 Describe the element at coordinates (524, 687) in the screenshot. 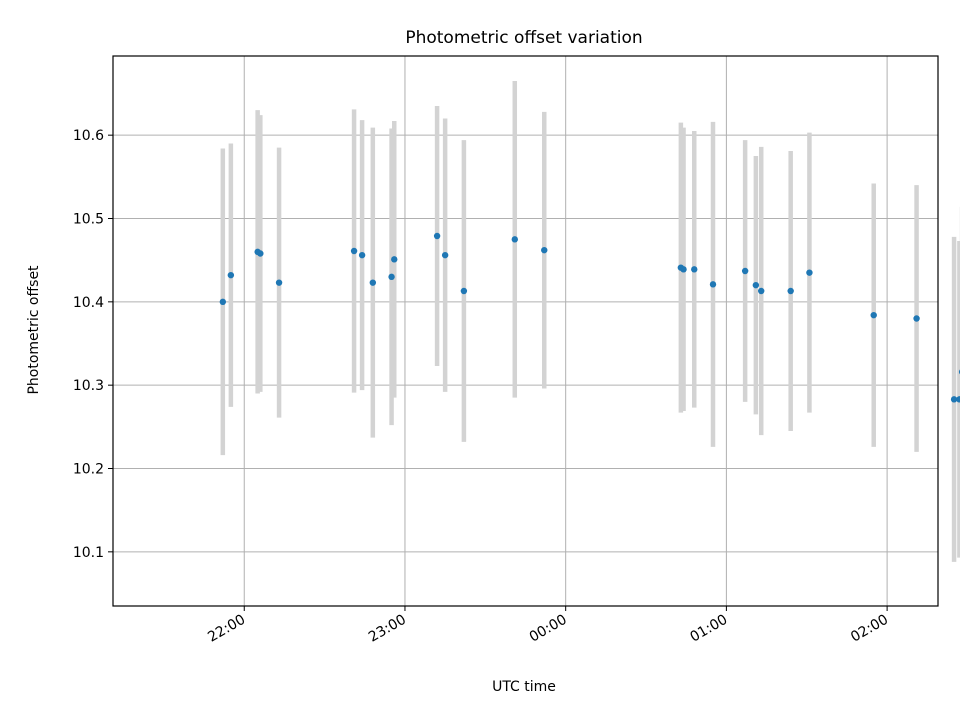

I see `x-axis-label: UTC time` at that location.